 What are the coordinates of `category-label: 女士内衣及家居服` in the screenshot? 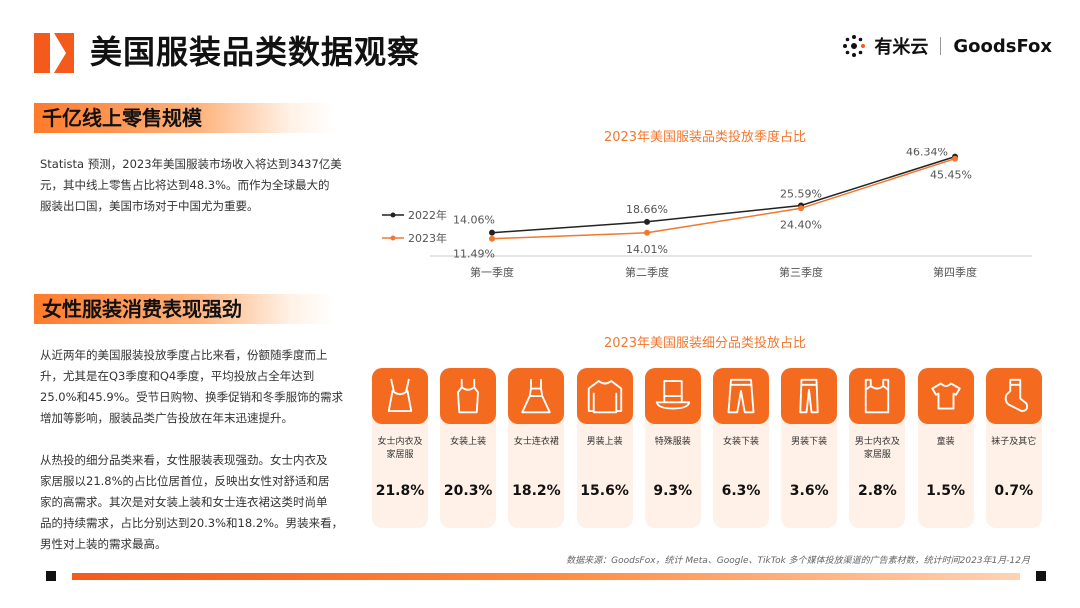 It's located at (400, 448).